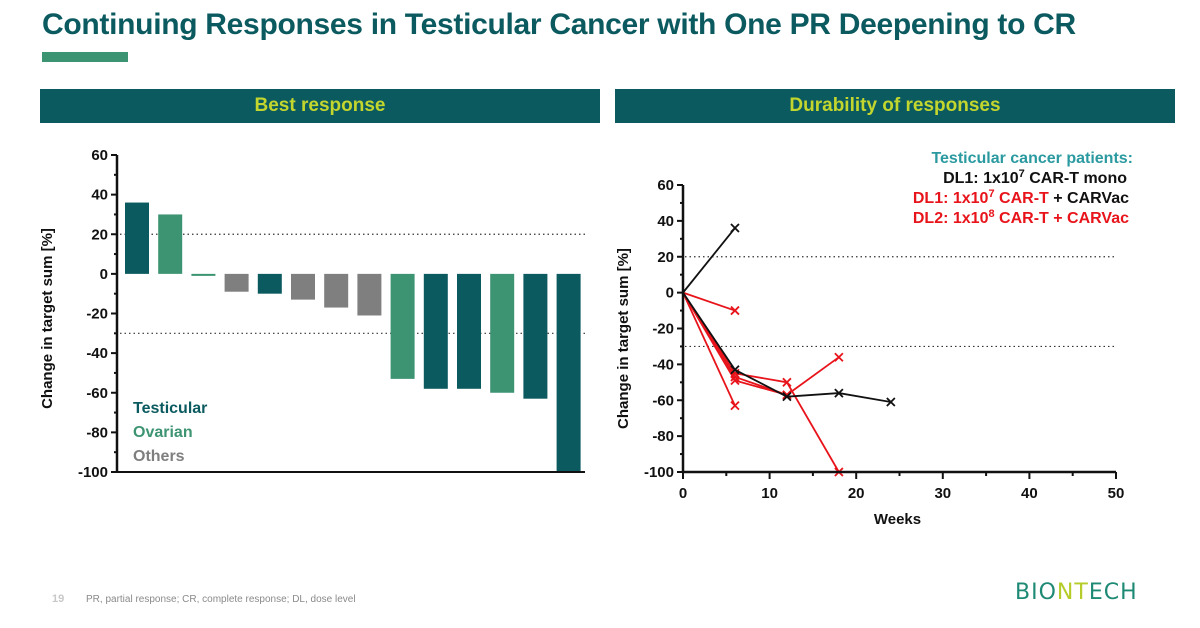 Image resolution: width=1200 pixels, height=628 pixels. What do you see at coordinates (769, 493) in the screenshot?
I see `x-tick-label: 10` at bounding box center [769, 493].